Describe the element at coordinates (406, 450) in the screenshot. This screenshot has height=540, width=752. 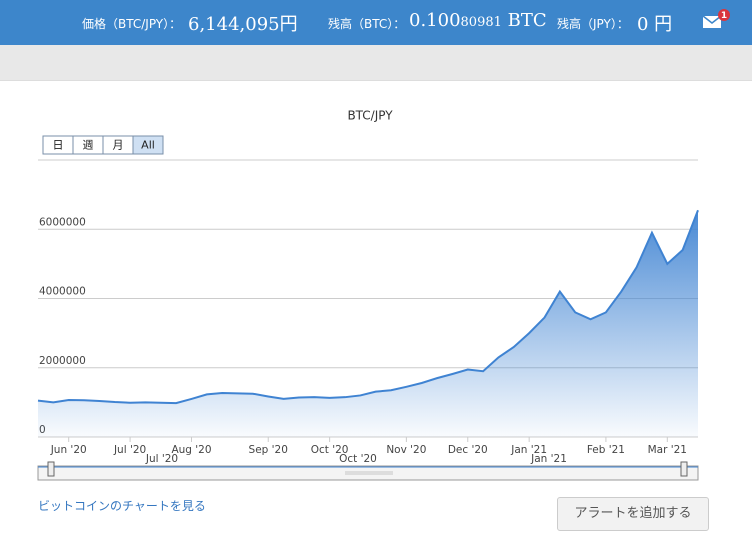
I see `x-tick-label: Nov '20` at that location.